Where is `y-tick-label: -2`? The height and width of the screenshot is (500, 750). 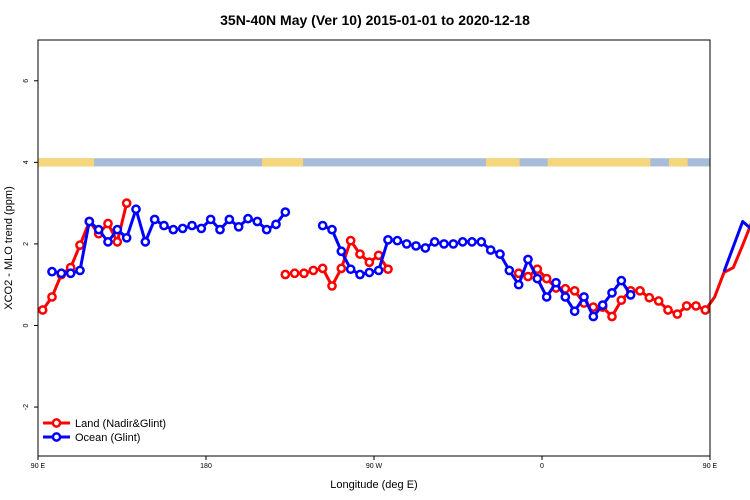
y-tick-label: -2 is located at coordinates (26, 407).